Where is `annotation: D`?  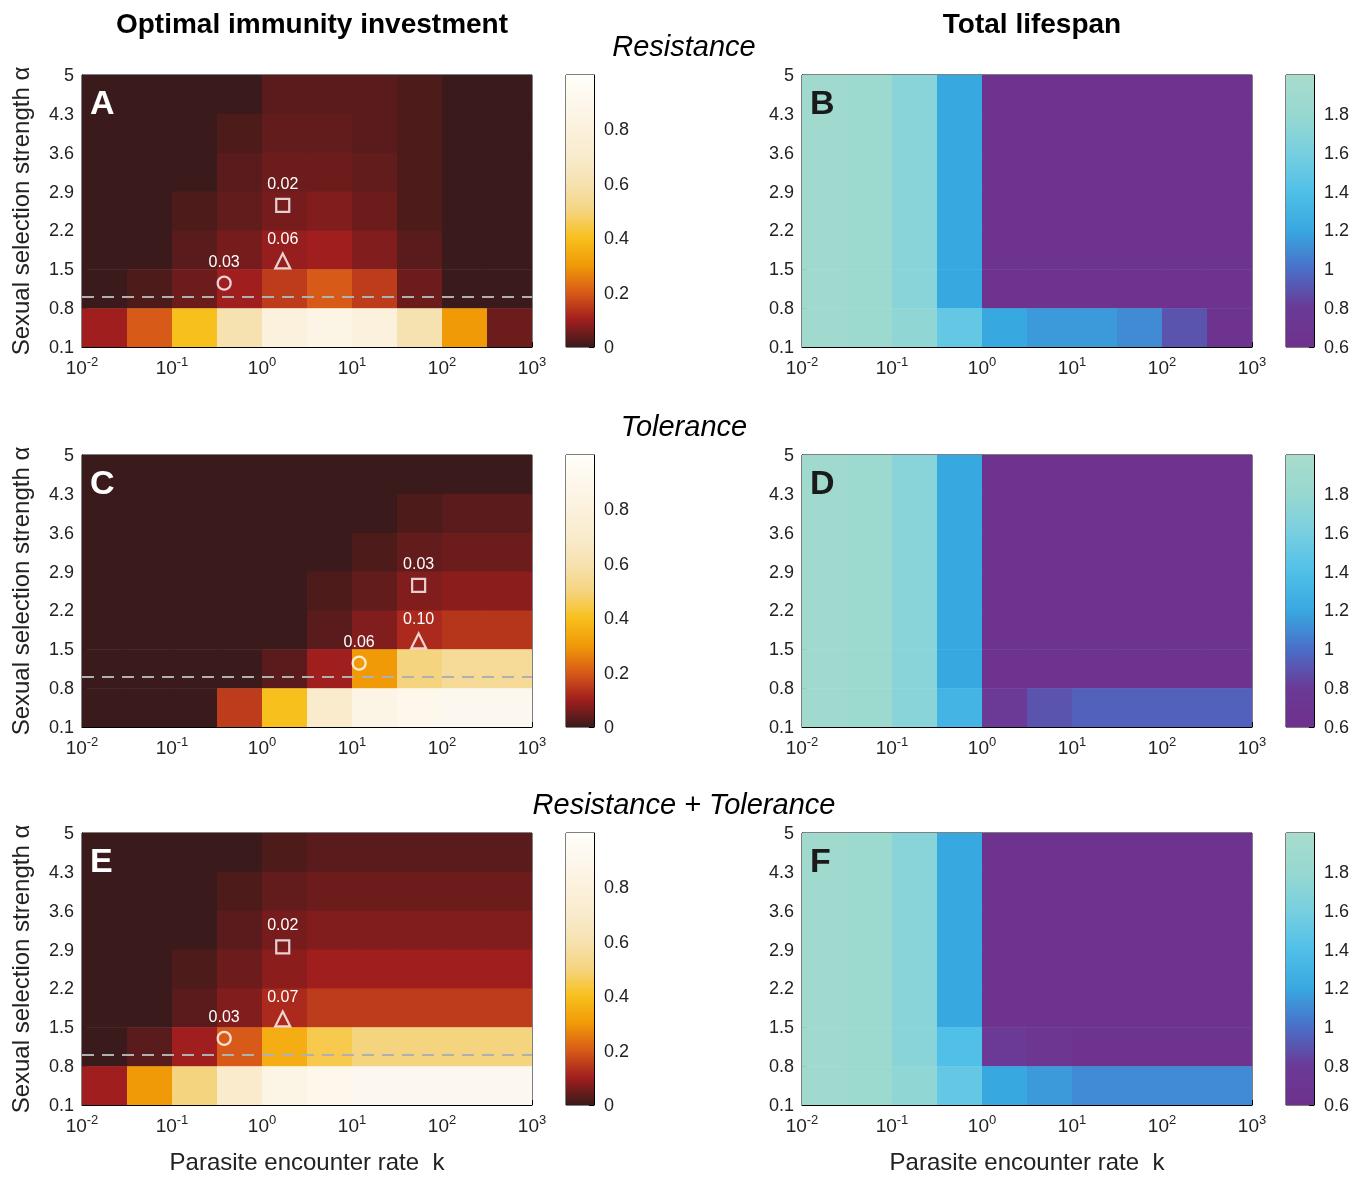 annotation: D is located at coordinates (822, 482).